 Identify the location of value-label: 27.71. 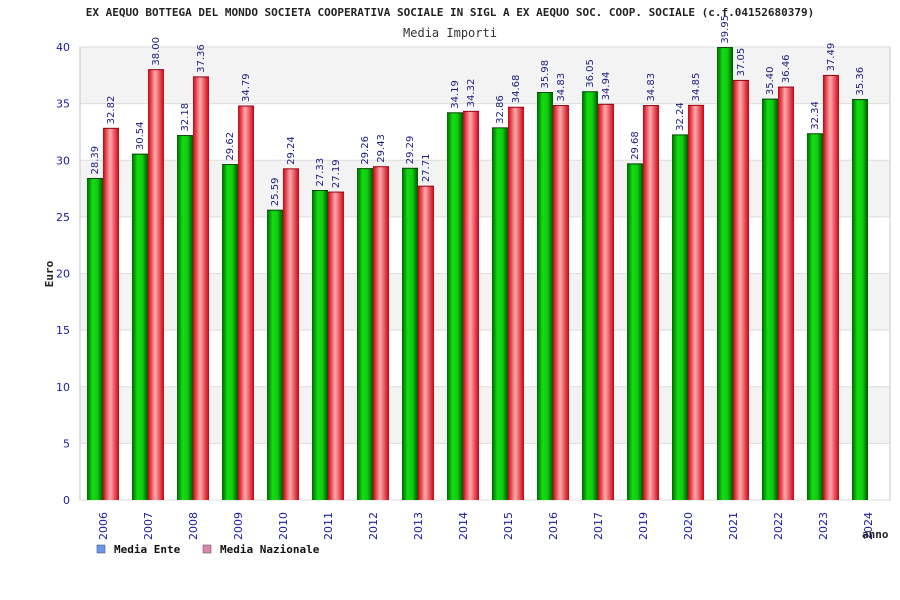
(426, 168).